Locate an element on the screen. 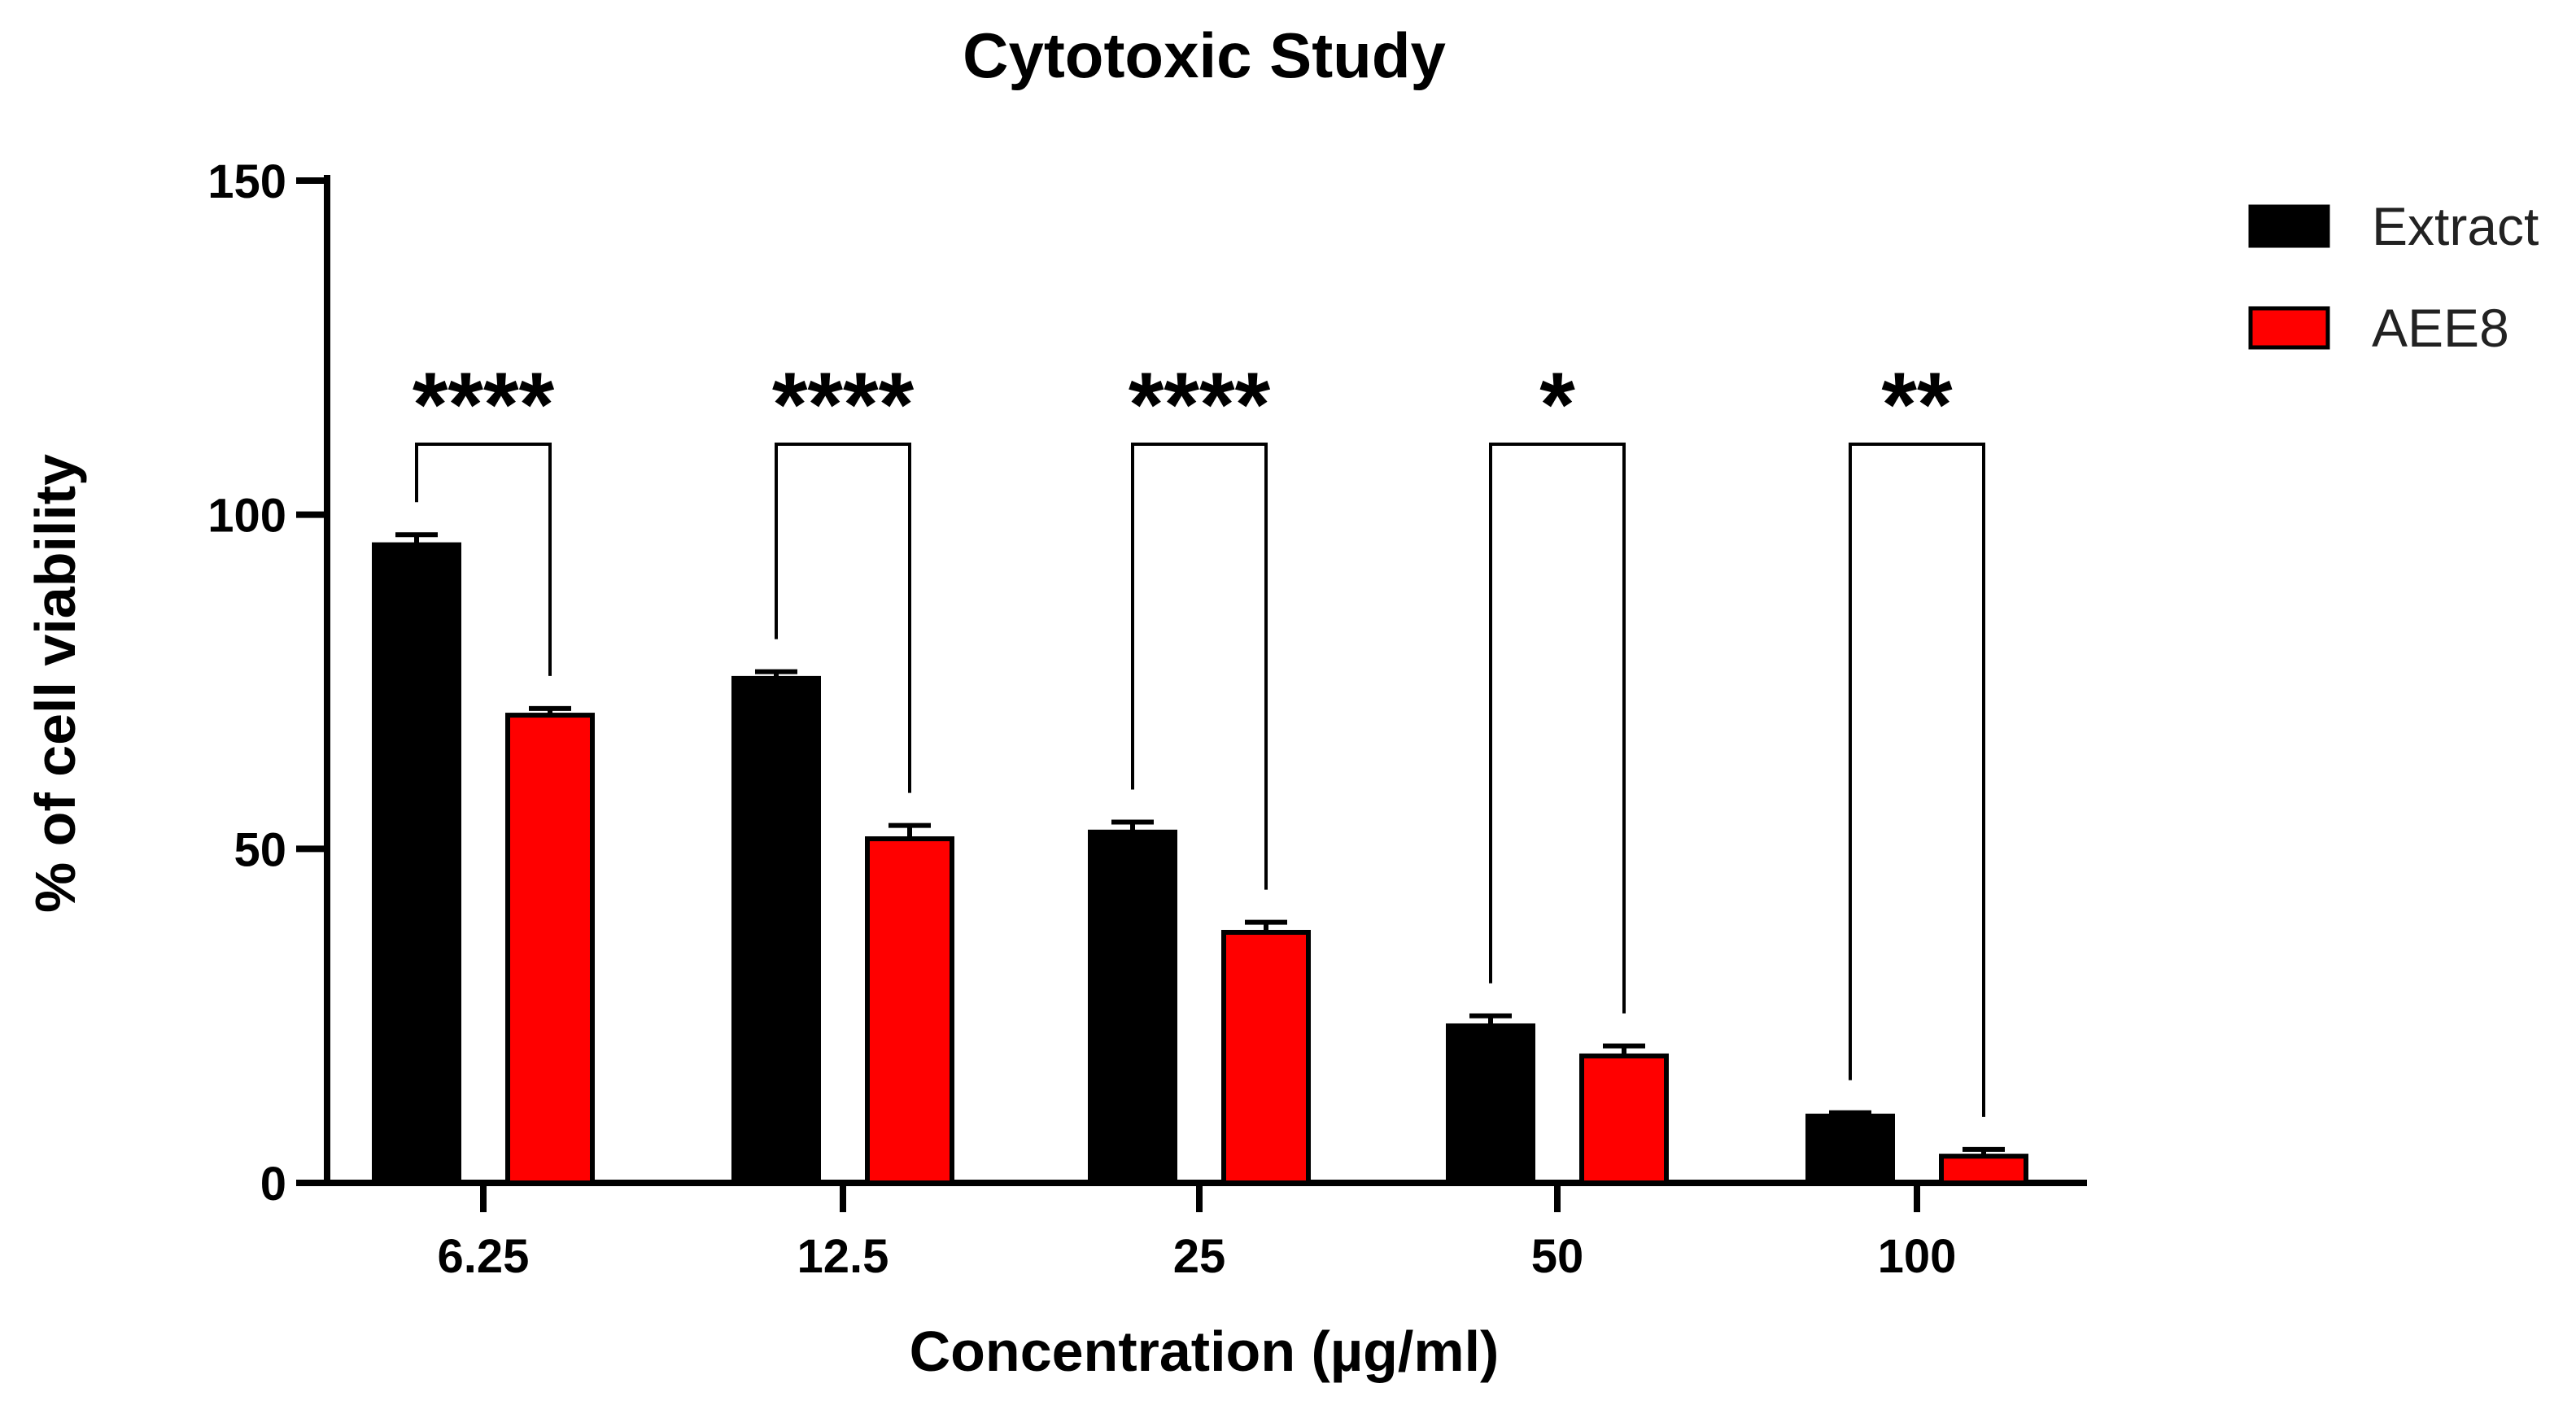 This screenshot has height=1405, width=2576. legend-label-extract: Extract is located at coordinates (2455, 226).